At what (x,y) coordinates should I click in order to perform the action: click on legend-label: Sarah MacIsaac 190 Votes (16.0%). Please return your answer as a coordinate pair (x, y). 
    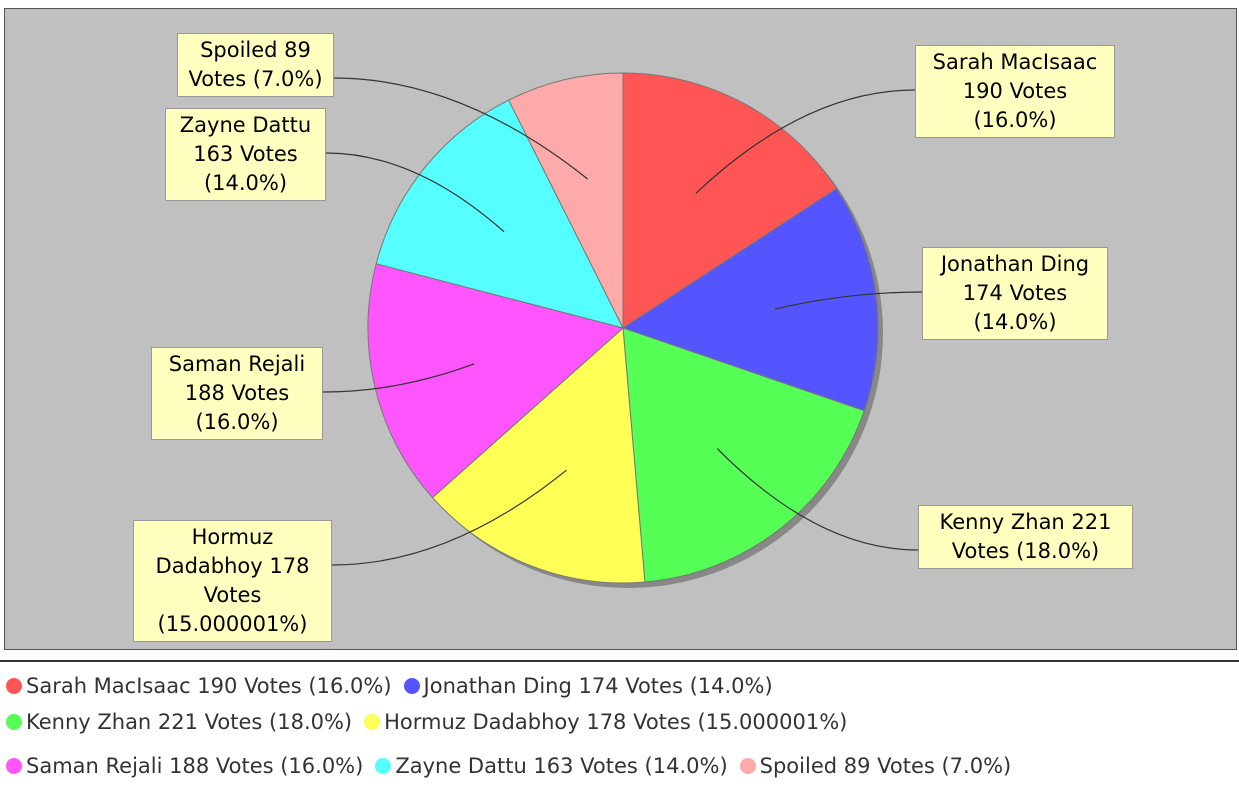
    Looking at the image, I should click on (209, 686).